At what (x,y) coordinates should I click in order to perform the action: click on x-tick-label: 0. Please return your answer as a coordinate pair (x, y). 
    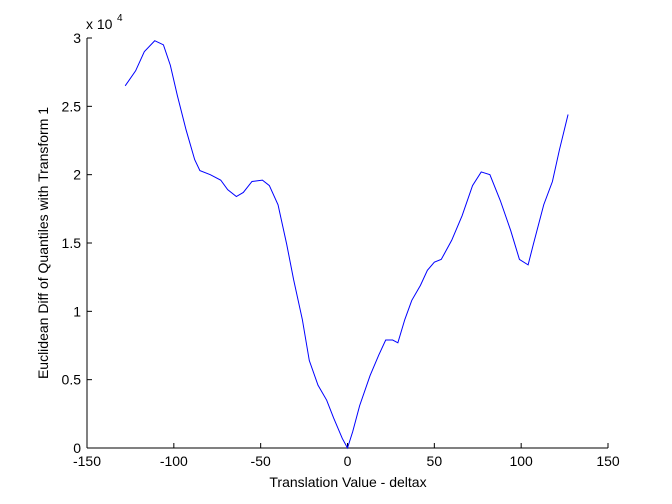
    Looking at the image, I should click on (348, 461).